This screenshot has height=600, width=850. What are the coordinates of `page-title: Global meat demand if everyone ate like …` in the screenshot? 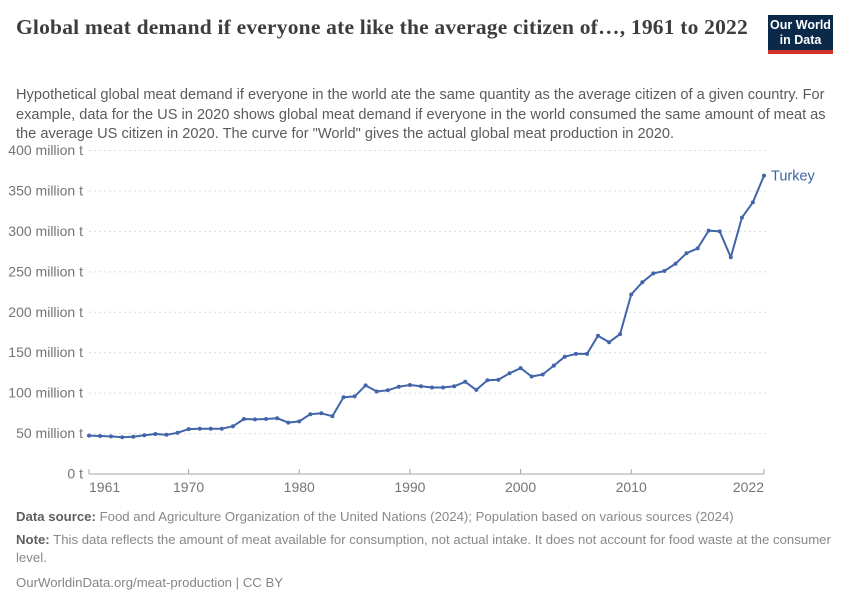 It's located at (382, 27).